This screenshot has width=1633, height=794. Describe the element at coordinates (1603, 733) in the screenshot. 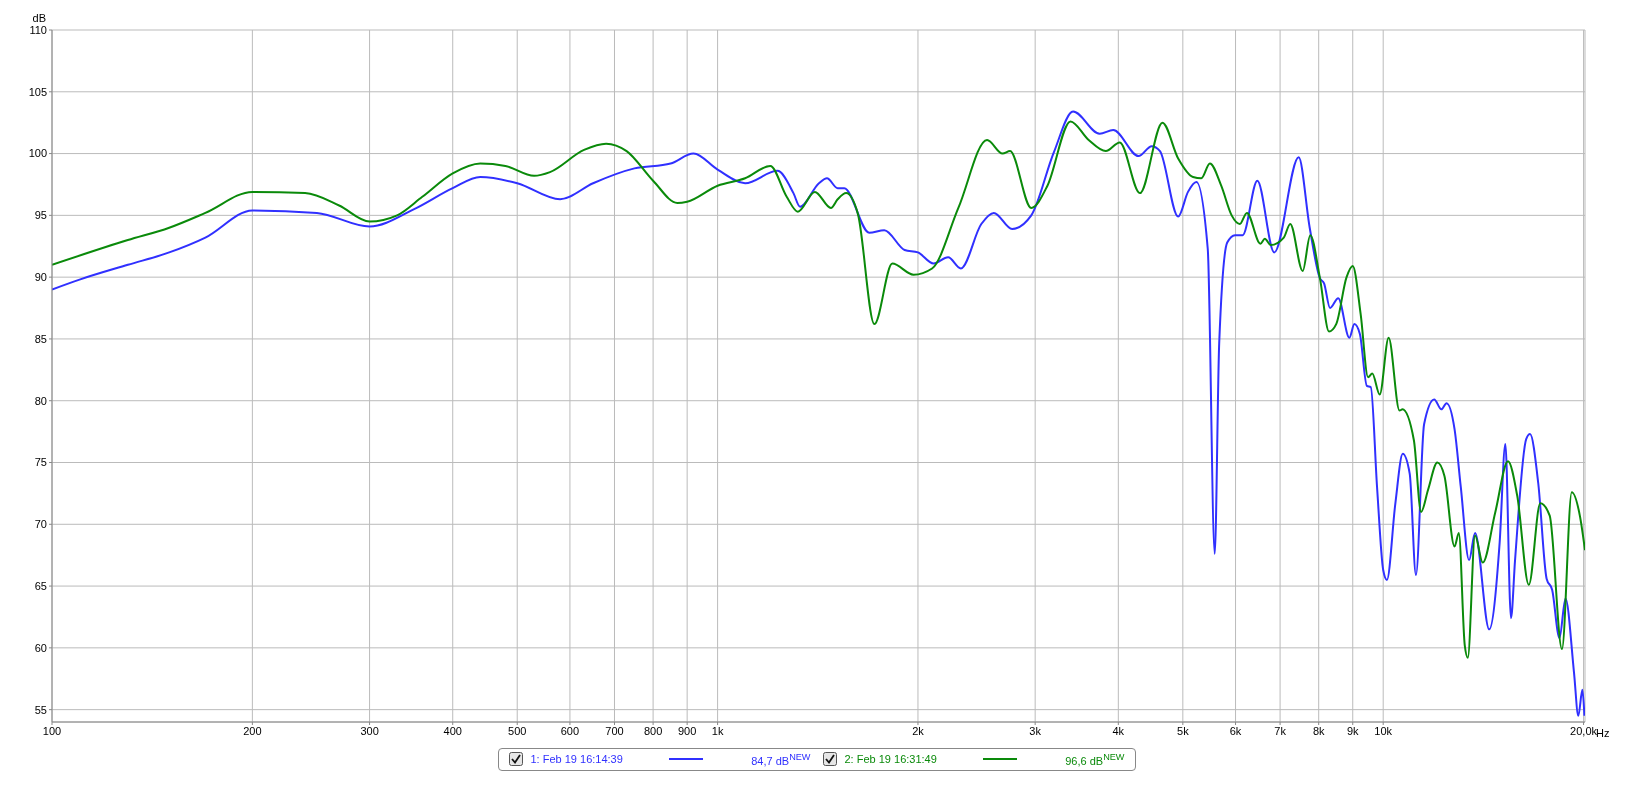

I see `x-axis-title: Hz` at that location.